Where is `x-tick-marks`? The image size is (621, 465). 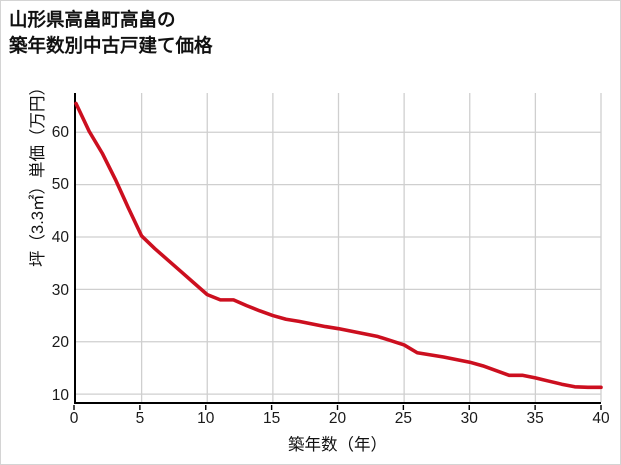 x-tick-marks is located at coordinates (337, 407).